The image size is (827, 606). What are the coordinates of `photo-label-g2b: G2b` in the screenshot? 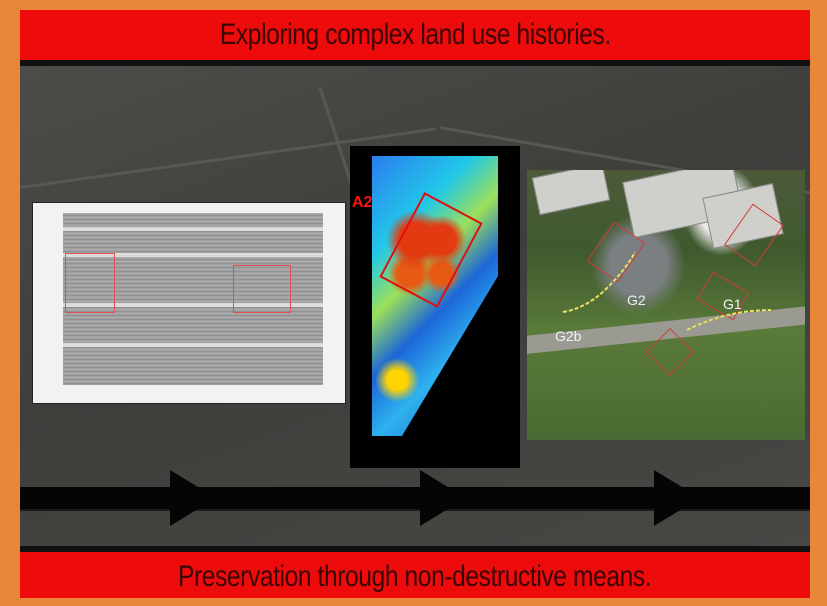 It's located at (568, 336).